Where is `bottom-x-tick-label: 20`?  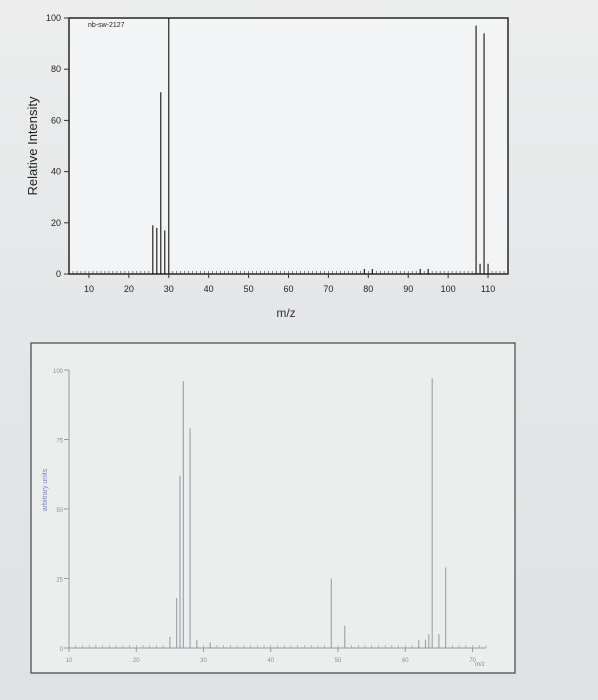 bottom-x-tick-label: 20 is located at coordinates (136, 661).